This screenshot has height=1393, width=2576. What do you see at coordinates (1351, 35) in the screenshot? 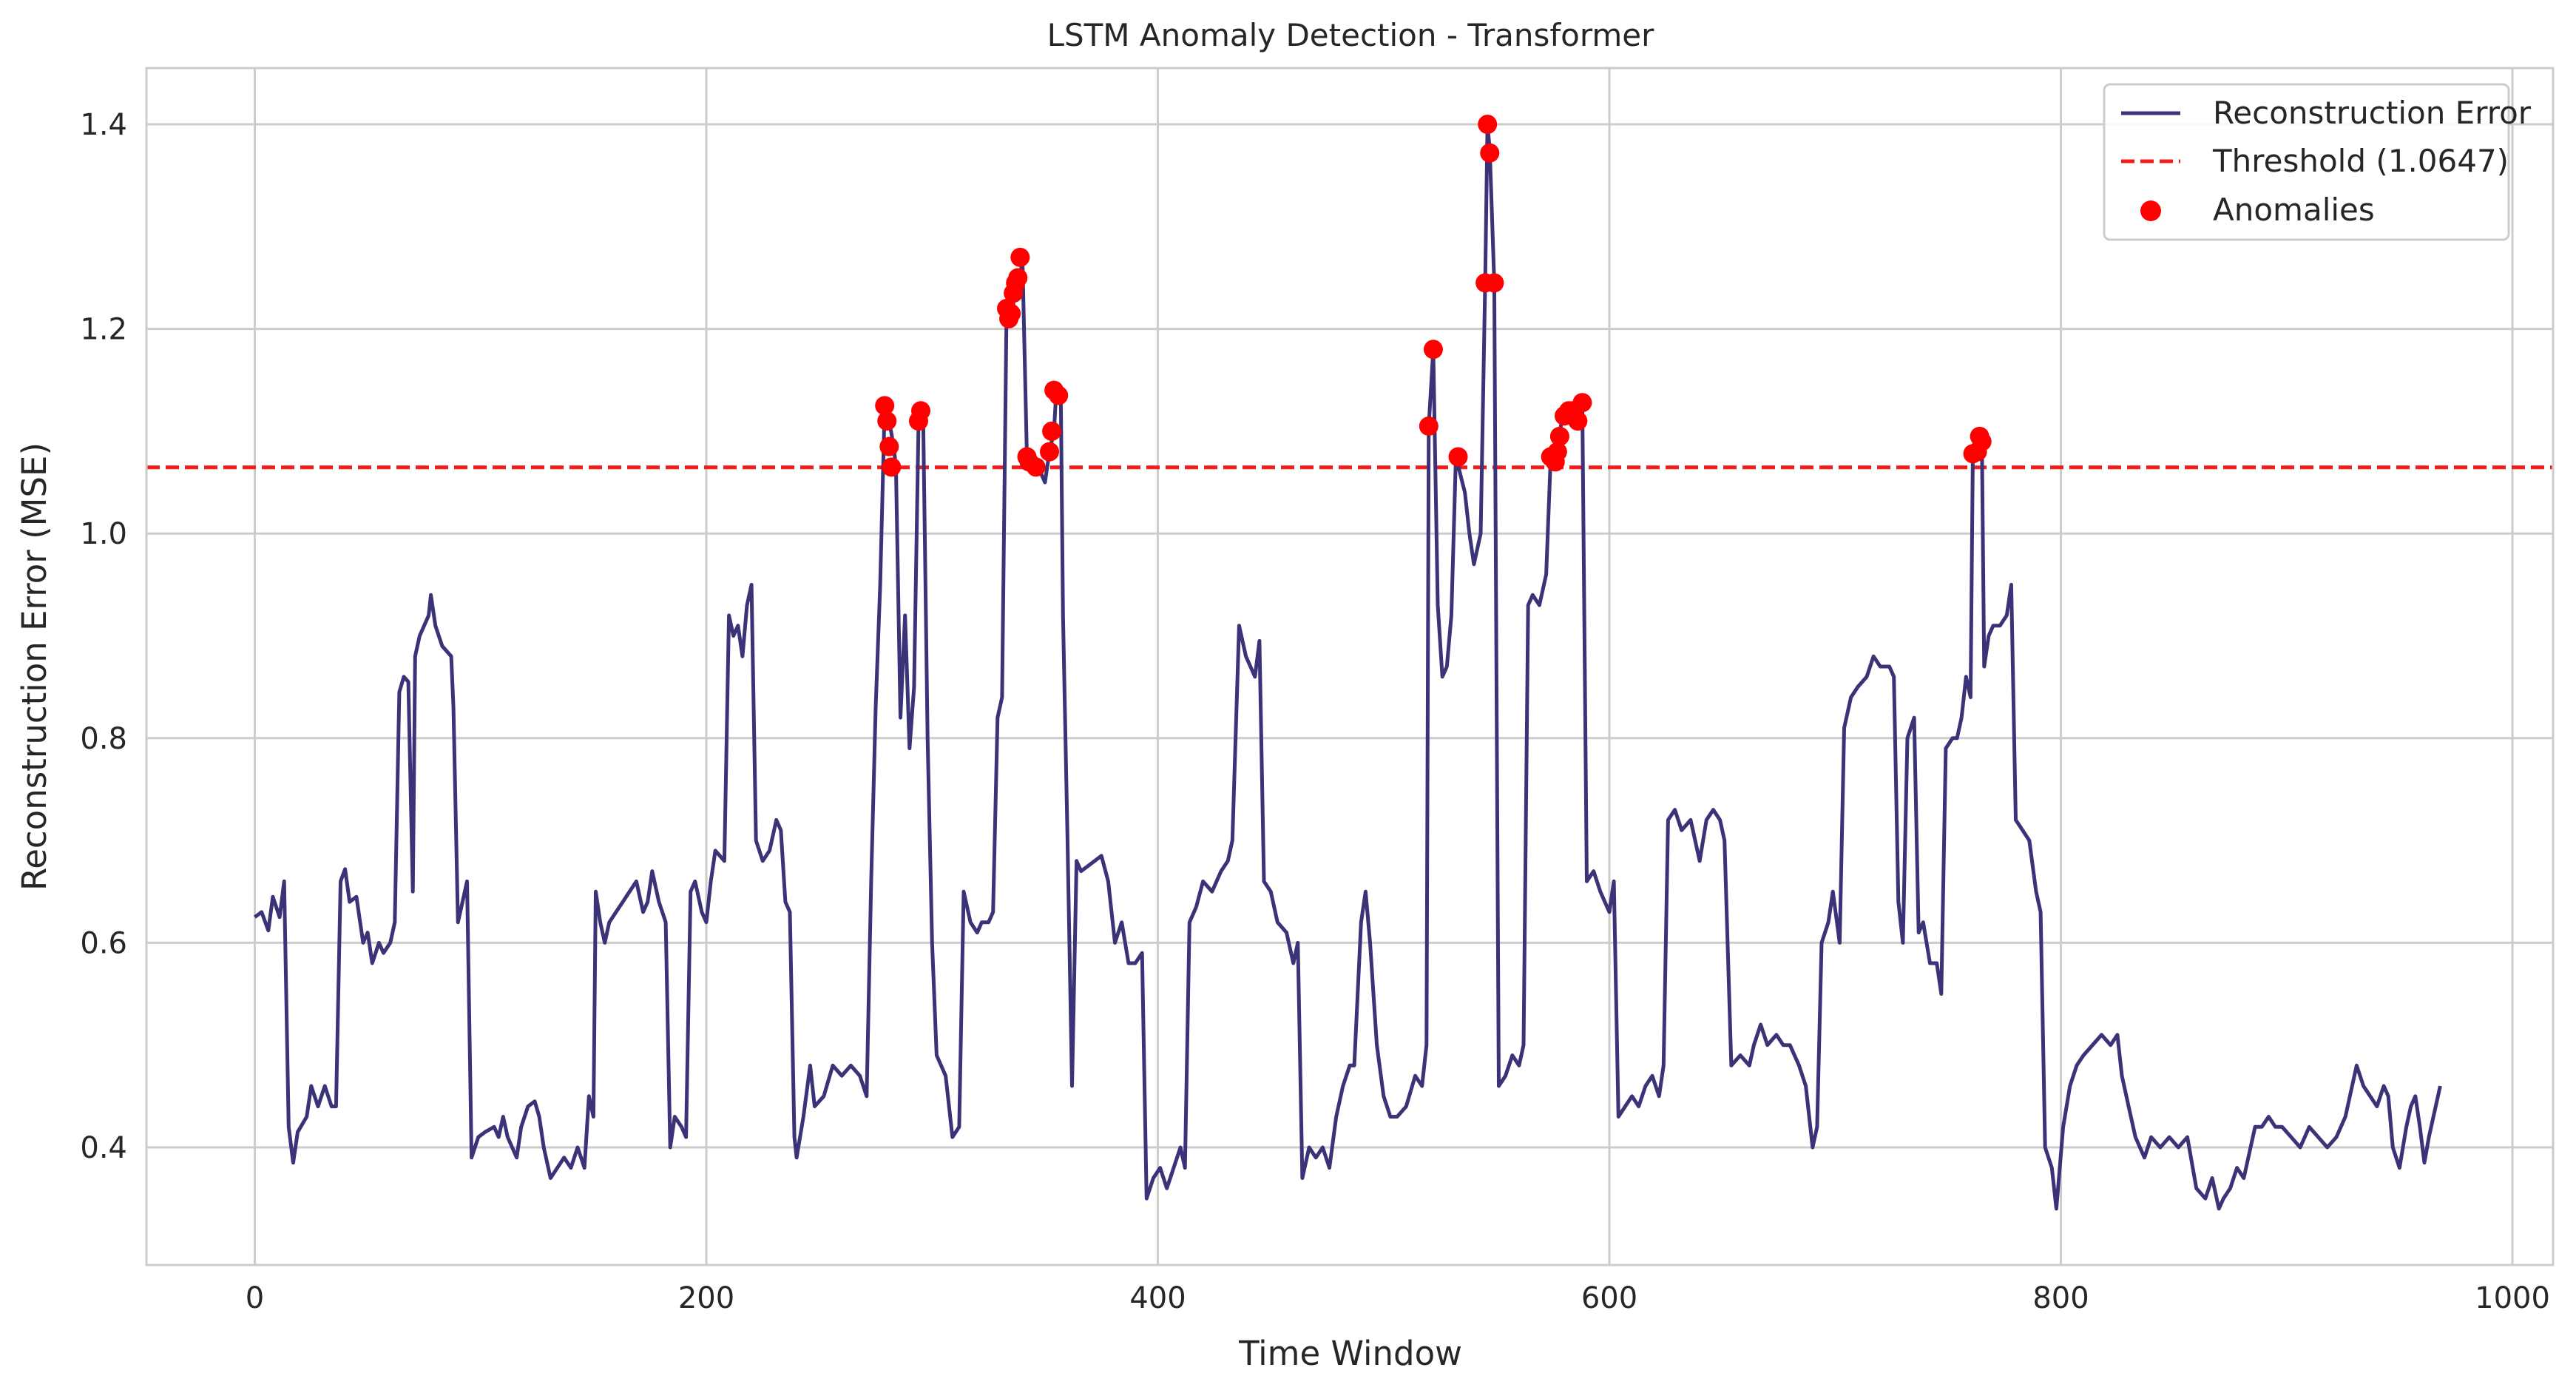
I see `chart-title: LSTM Anomaly Detection - Transformer` at bounding box center [1351, 35].